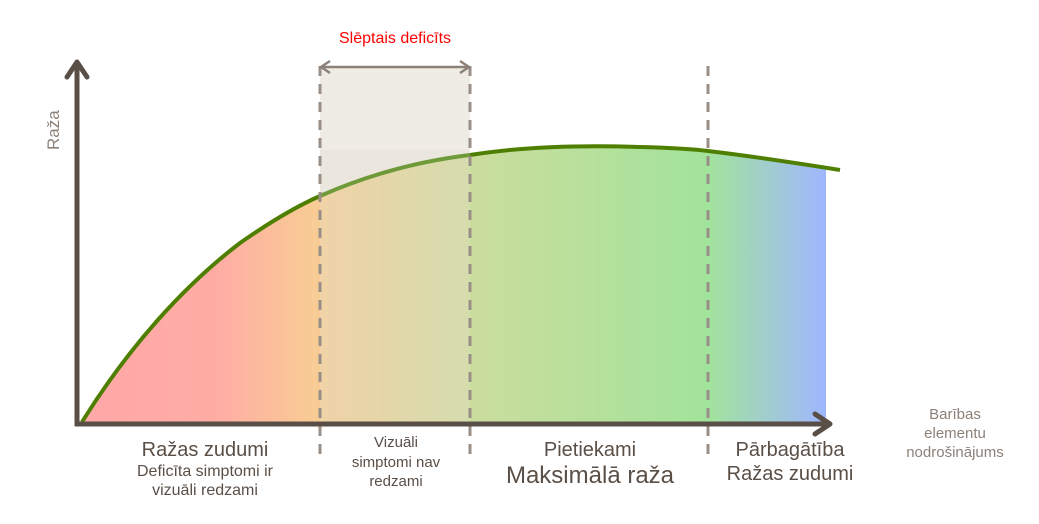 This screenshot has height=524, width=1039. Describe the element at coordinates (205, 450) in the screenshot. I see `zone-deficit-title: Ražas zudumi` at that location.